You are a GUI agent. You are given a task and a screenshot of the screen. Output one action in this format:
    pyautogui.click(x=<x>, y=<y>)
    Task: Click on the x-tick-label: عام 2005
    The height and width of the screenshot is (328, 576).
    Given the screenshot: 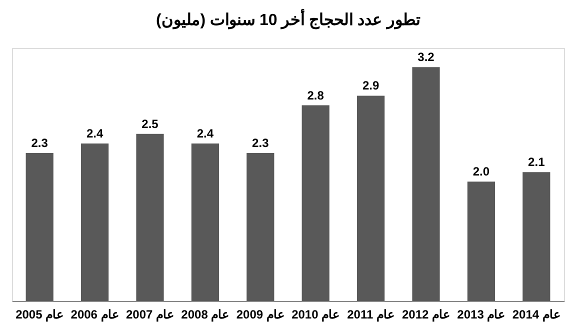 What is the action you would take?
    pyautogui.click(x=40, y=315)
    